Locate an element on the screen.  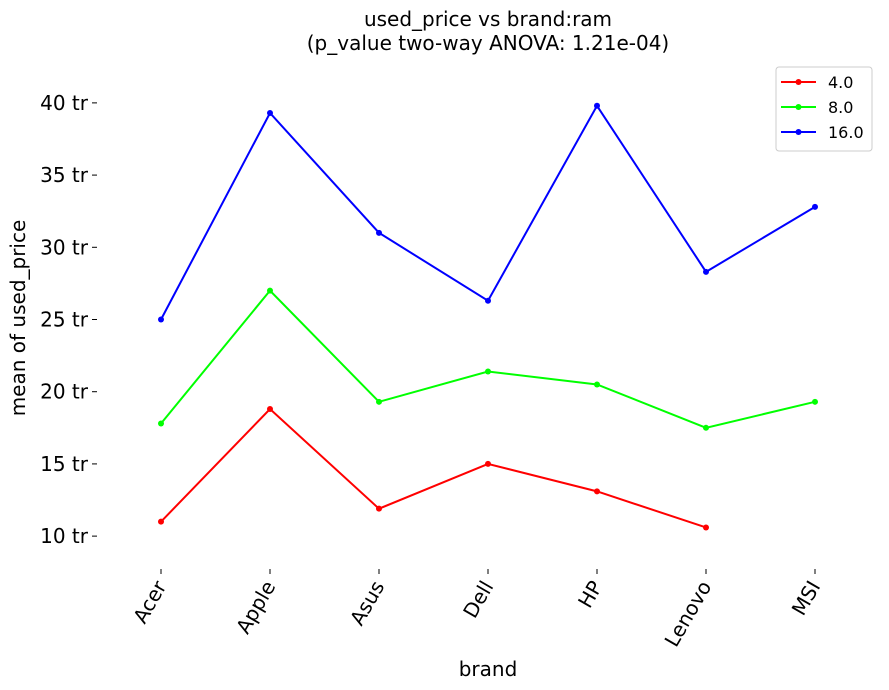
x-axis-label: brand is located at coordinates (488, 669).